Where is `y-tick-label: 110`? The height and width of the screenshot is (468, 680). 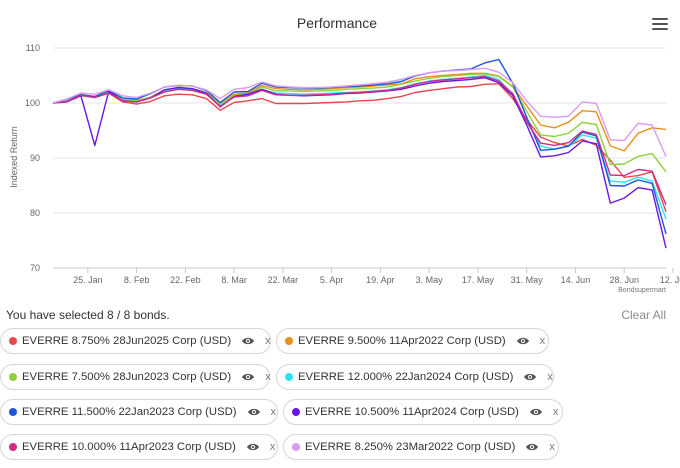 y-tick-label: 110 is located at coordinates (33, 48).